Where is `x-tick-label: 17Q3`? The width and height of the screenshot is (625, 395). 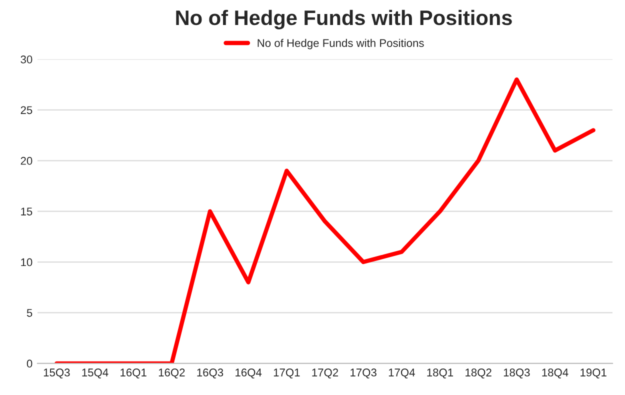 x-tick-label: 17Q3 is located at coordinates (363, 373).